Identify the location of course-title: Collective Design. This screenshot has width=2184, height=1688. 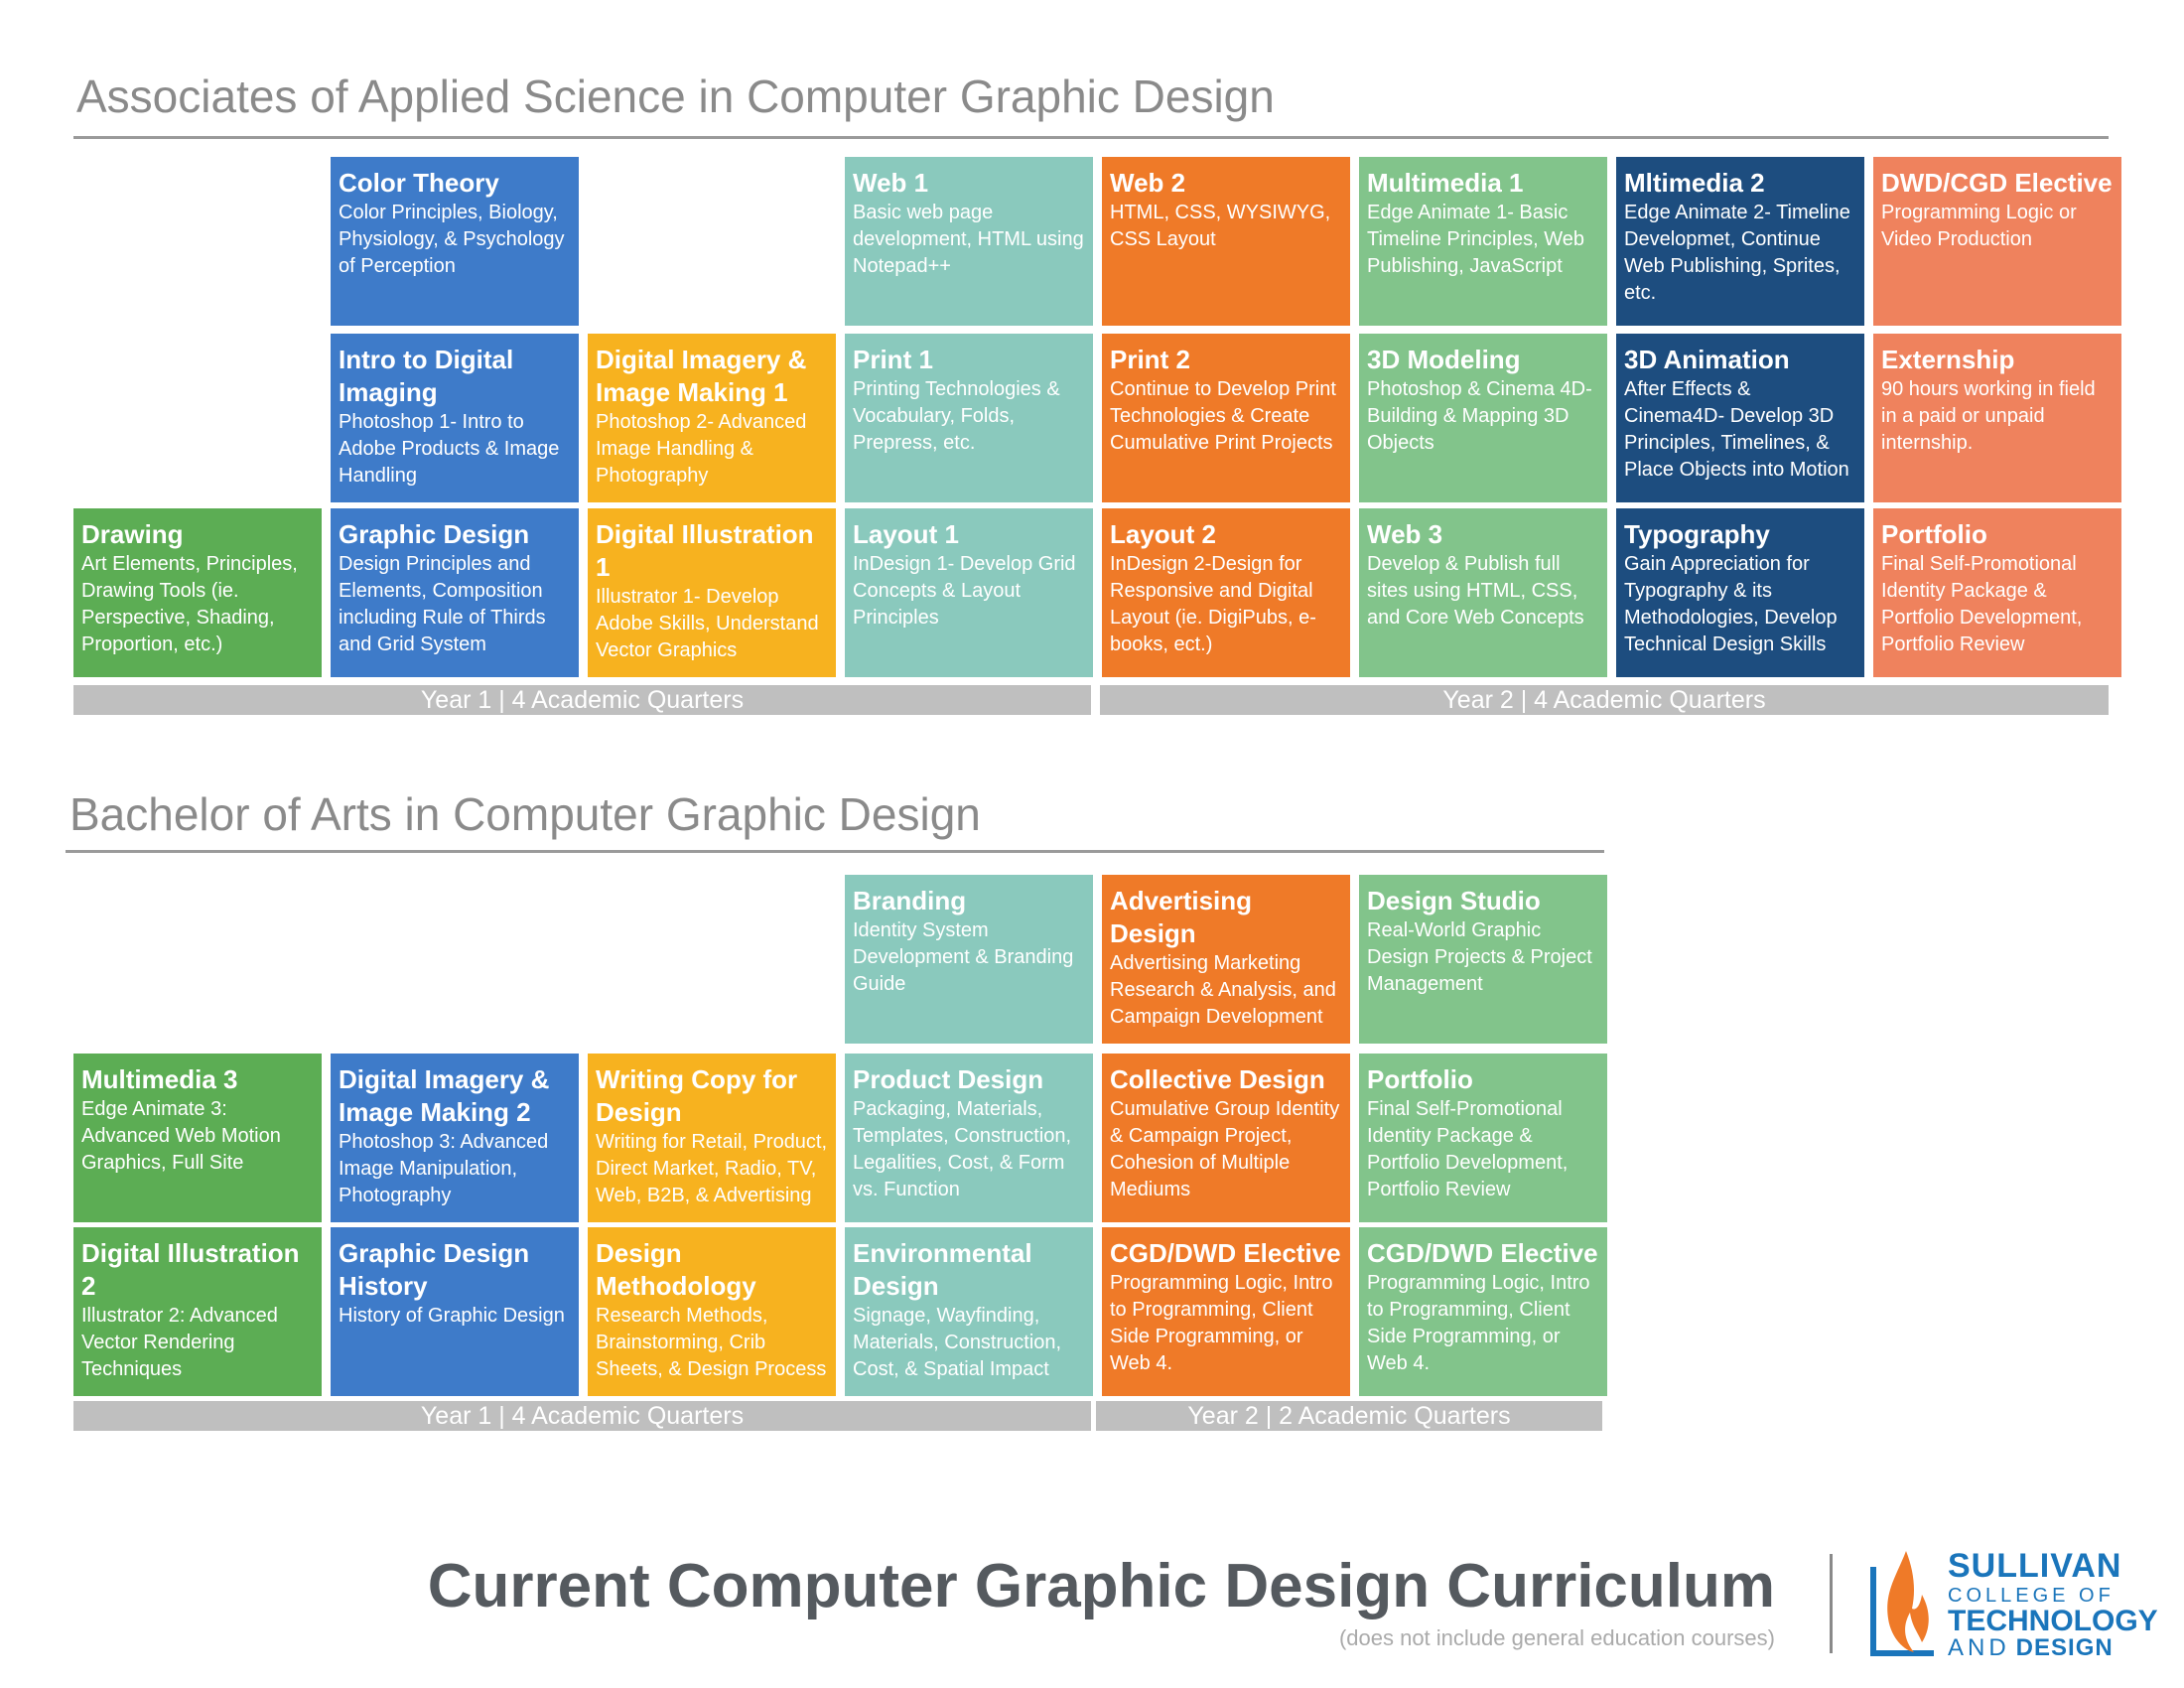
(1217, 1079).